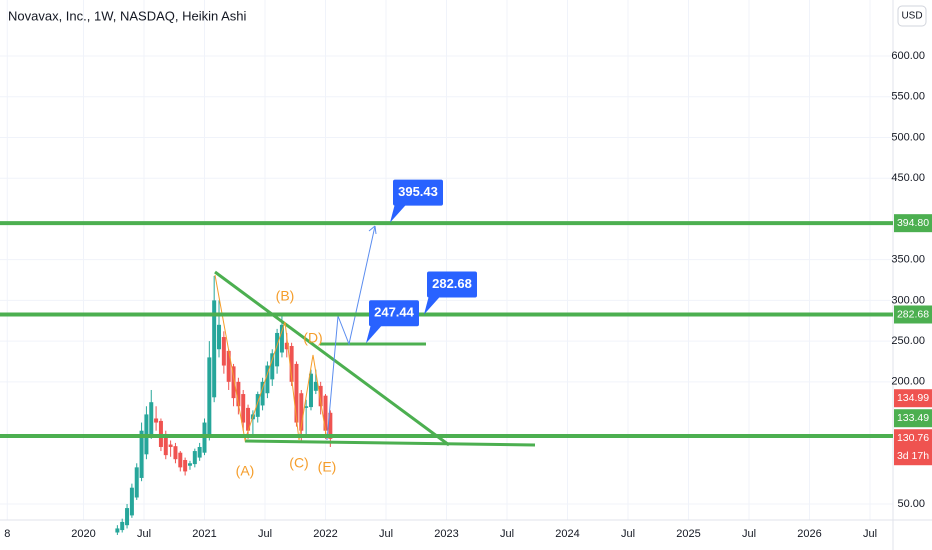 The image size is (932, 550). I want to click on y-tick-label: 450.00, so click(908, 178).